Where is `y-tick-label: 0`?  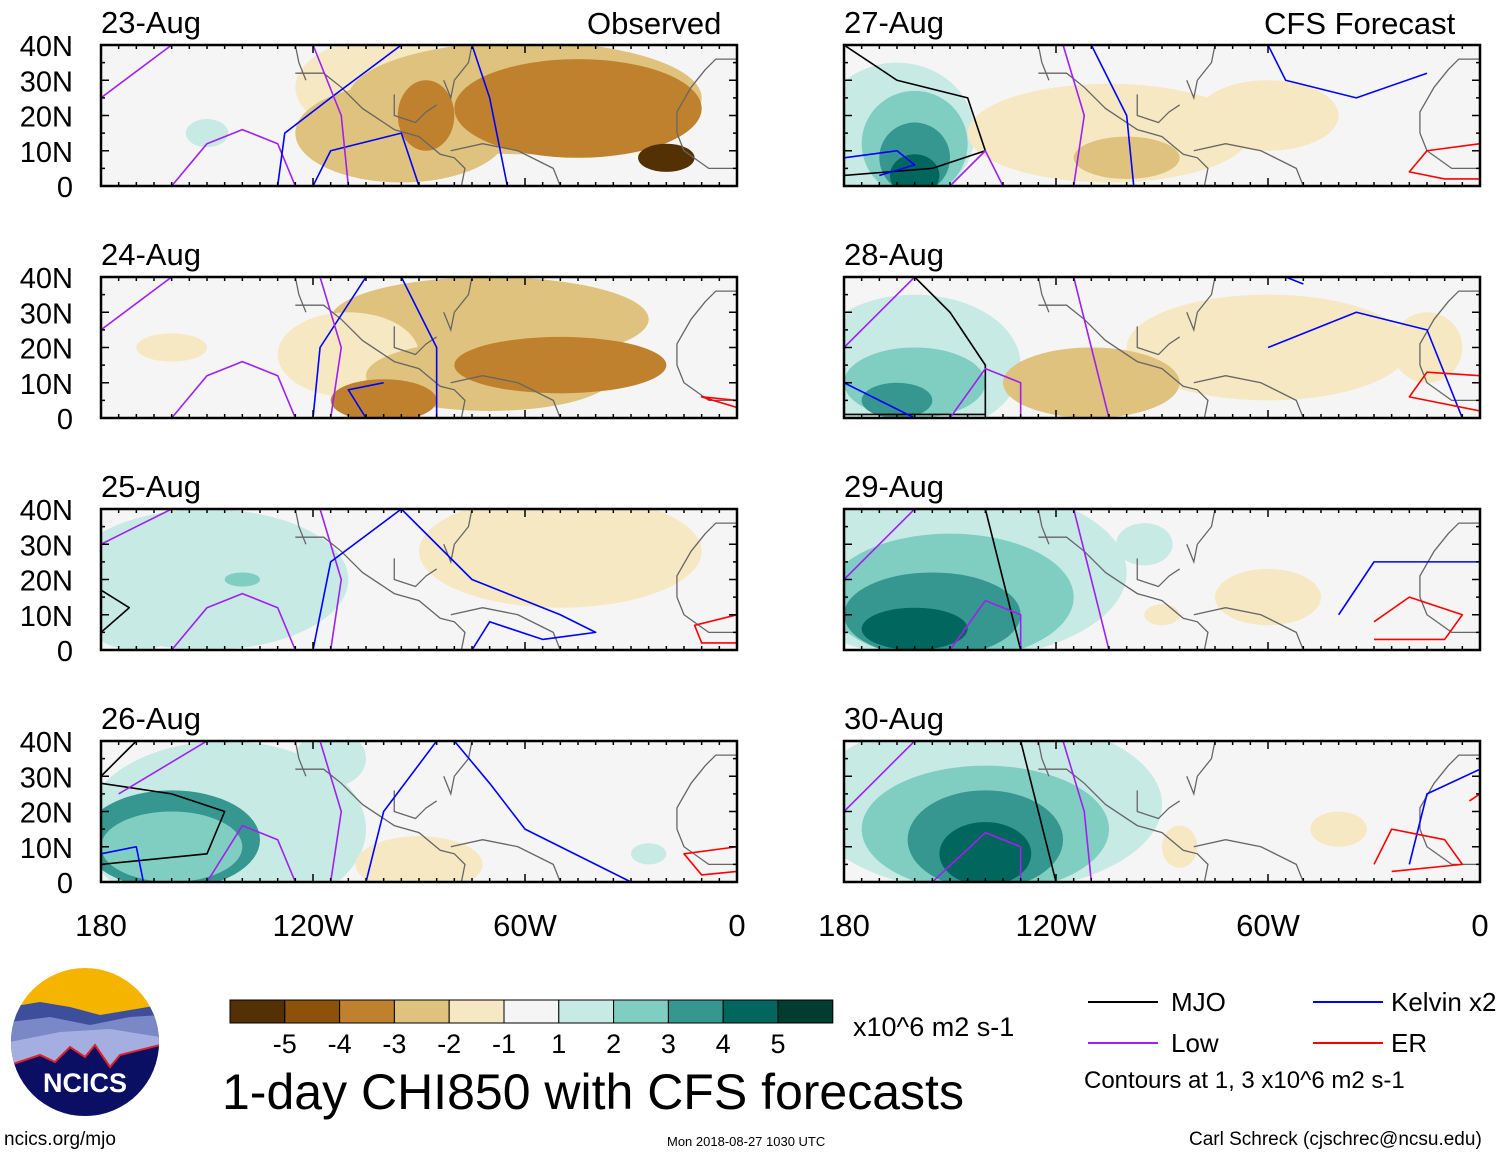
y-tick-label: 0 is located at coordinates (65, 884).